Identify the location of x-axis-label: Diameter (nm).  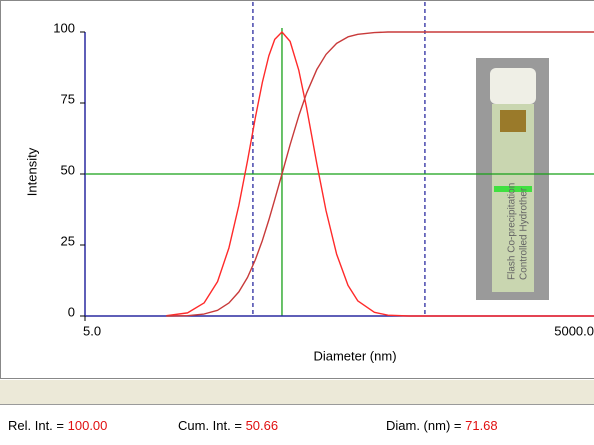
(354, 355).